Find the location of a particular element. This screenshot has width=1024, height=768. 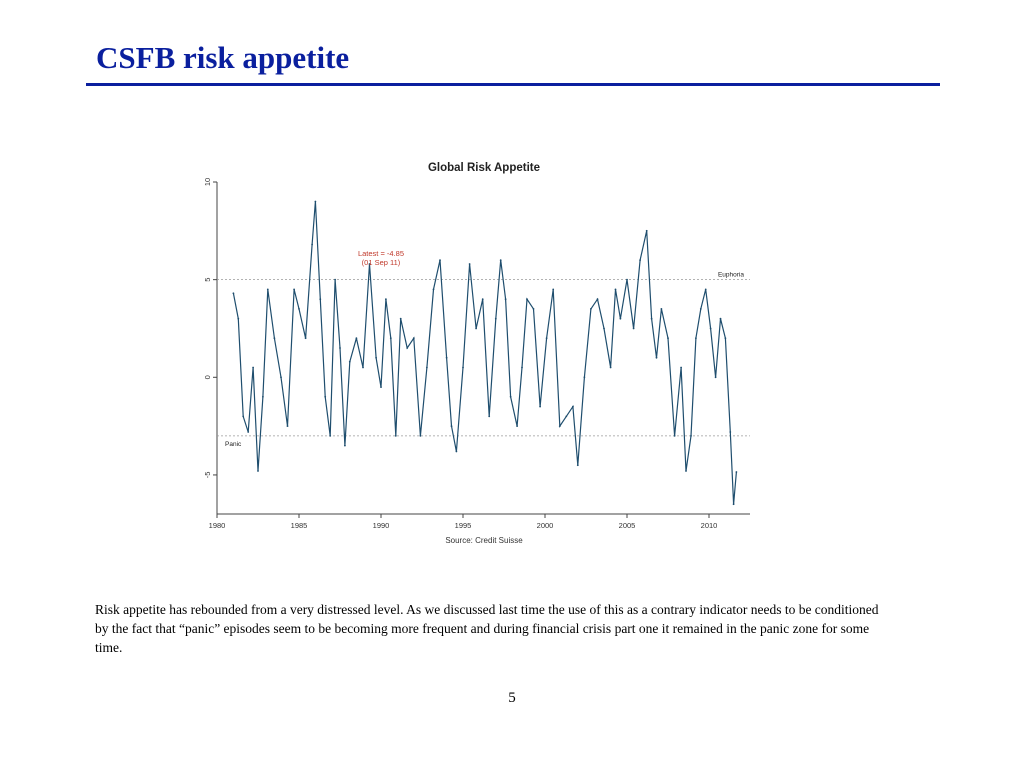

latest-annotation: Latest = -4.85 is located at coordinates (381, 253).